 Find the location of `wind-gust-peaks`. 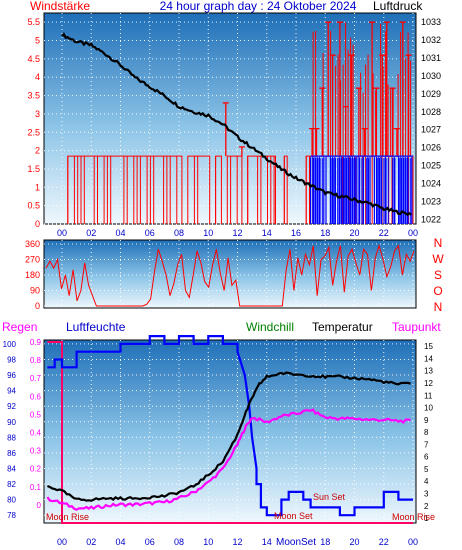

wind-gust-peaks is located at coordinates (362, 89).